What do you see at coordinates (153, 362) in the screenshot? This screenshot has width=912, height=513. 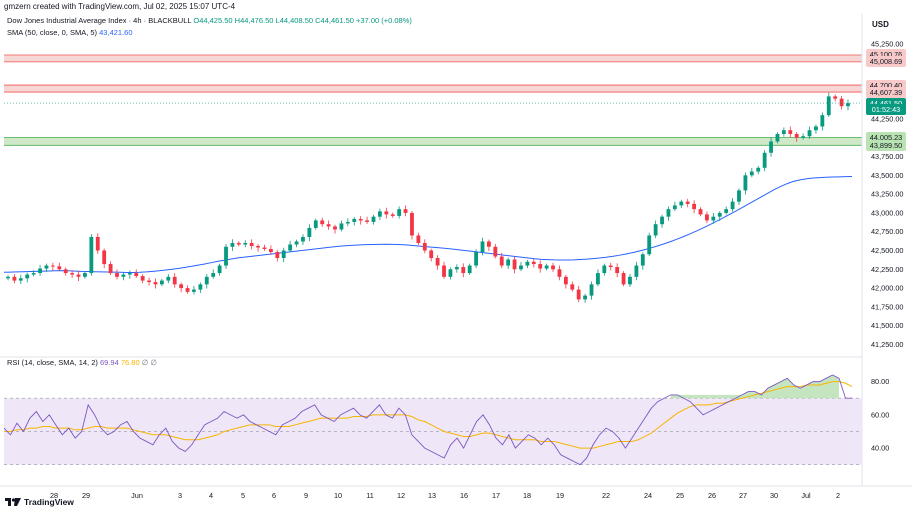 I see `rsi-extra-2: ∅` at bounding box center [153, 362].